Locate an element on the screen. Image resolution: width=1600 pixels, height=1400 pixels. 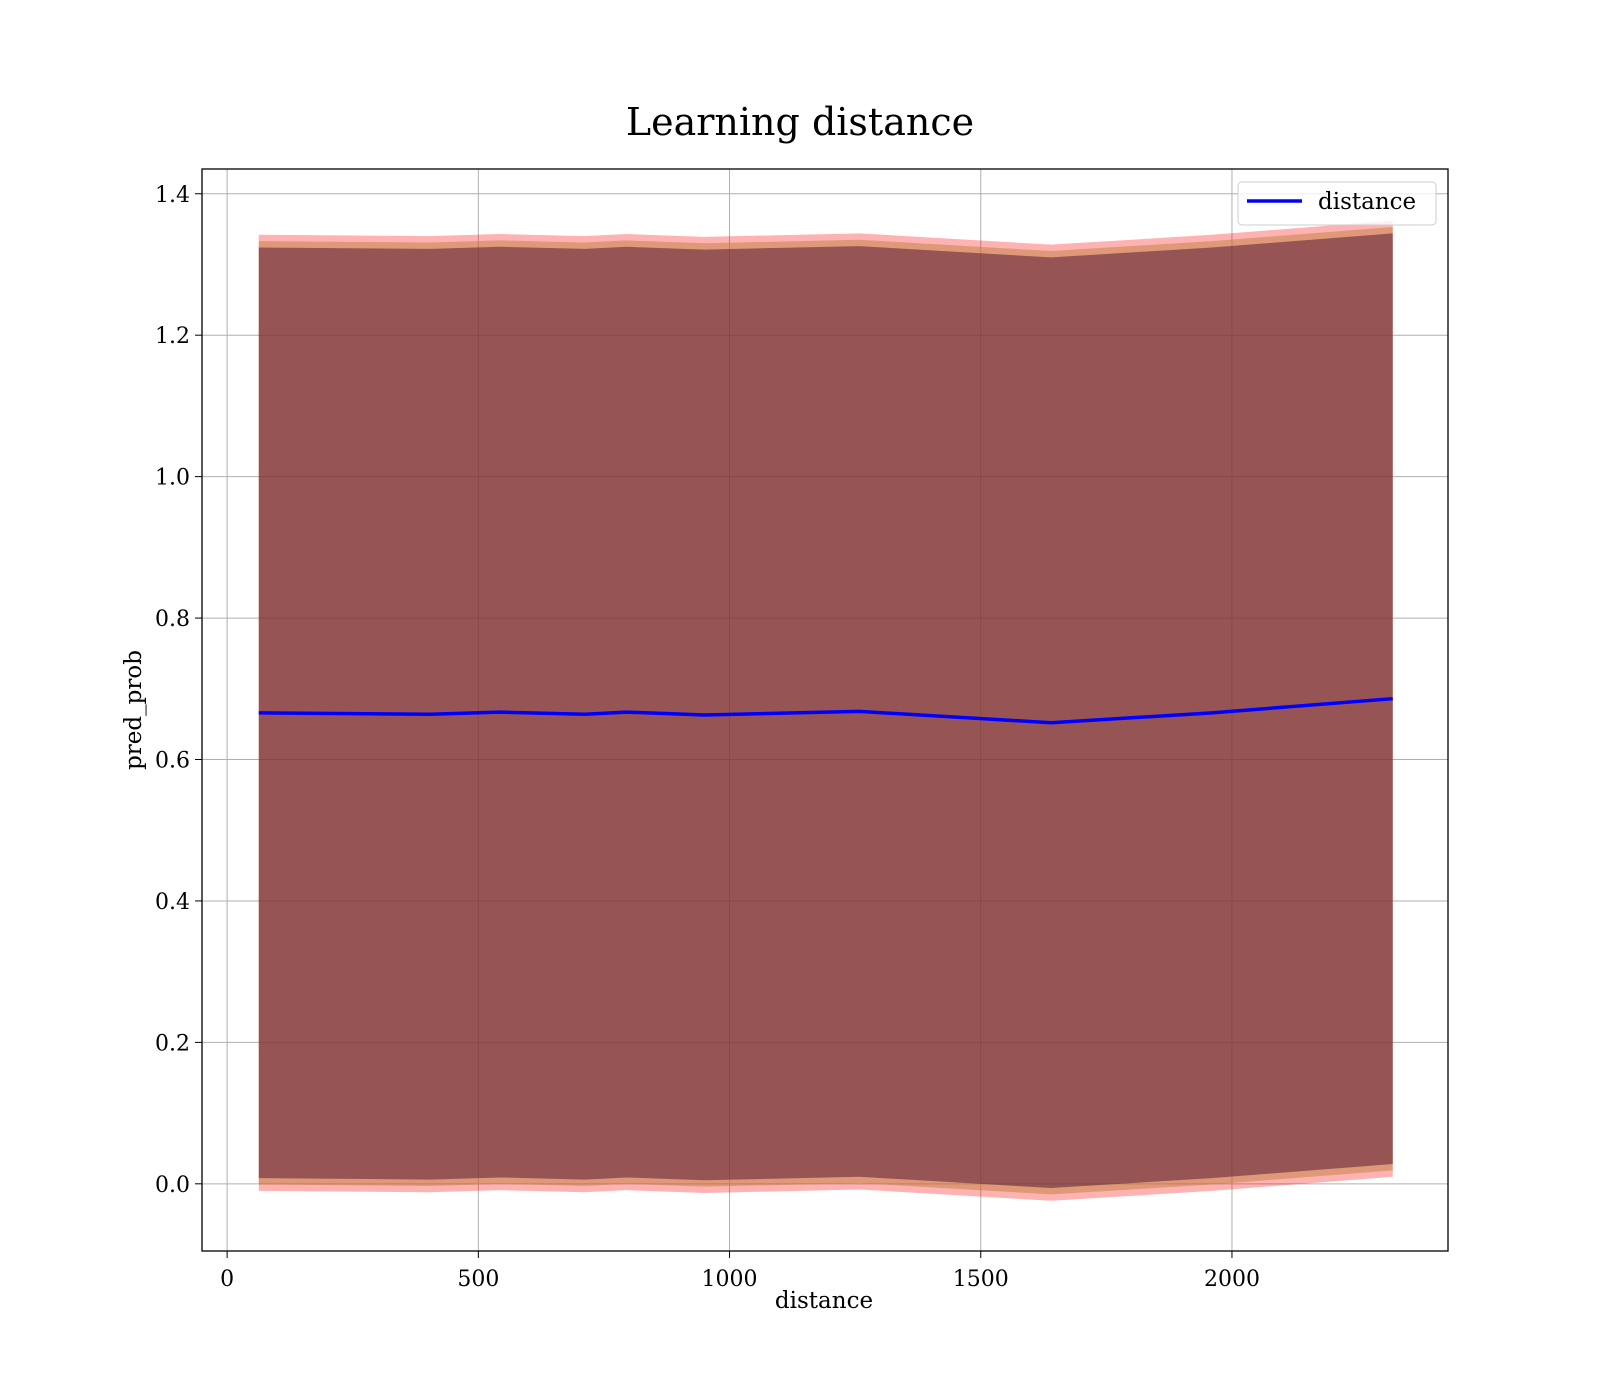
x-tick-label: 1000 is located at coordinates (730, 1279).